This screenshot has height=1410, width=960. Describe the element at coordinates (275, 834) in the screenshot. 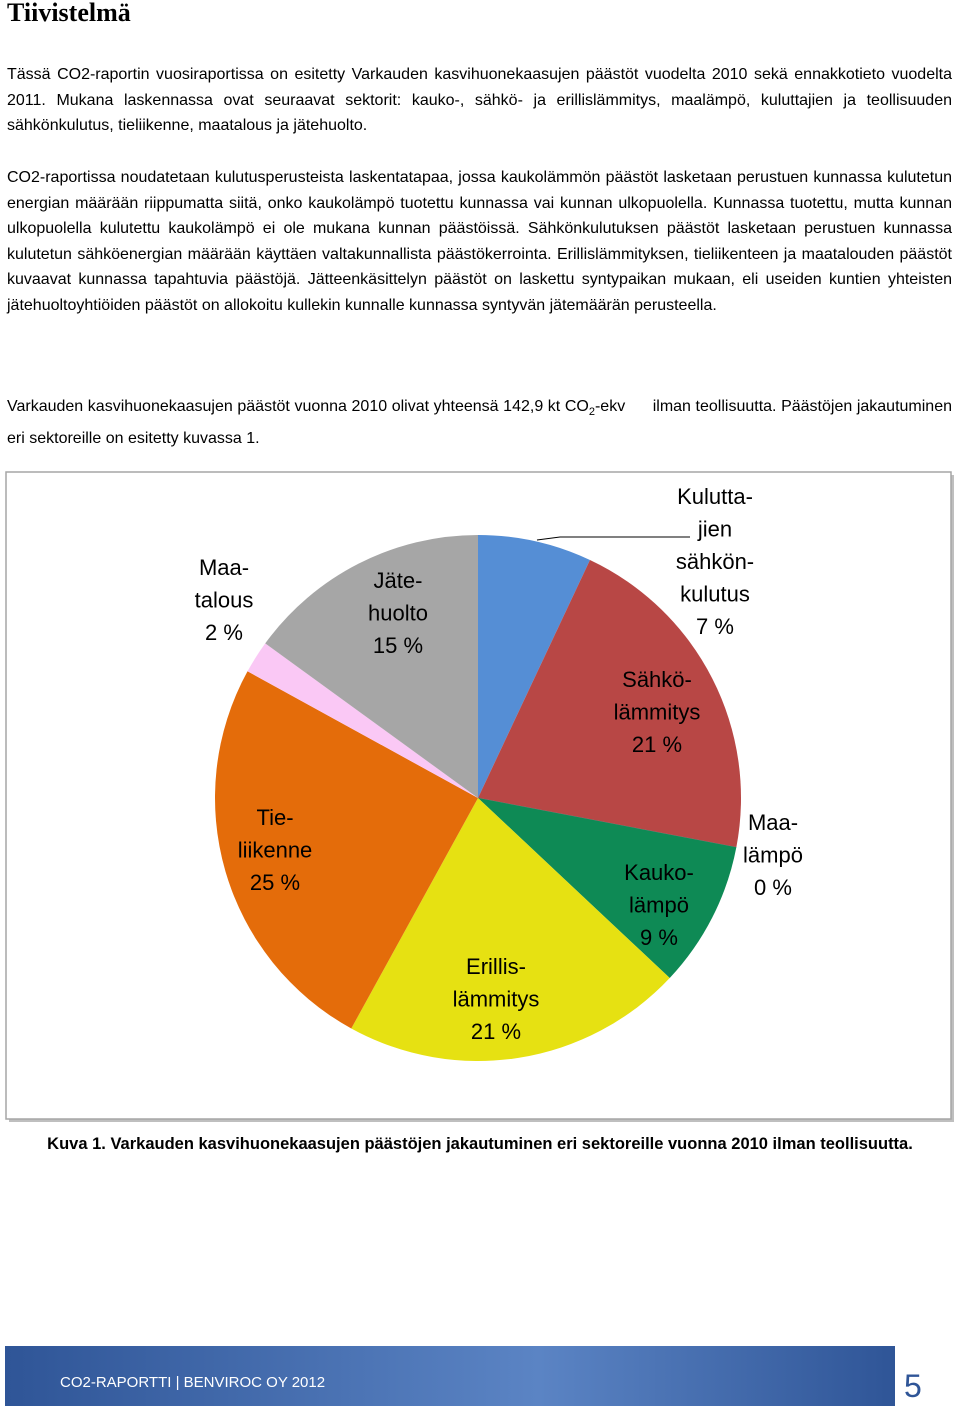

I see `slice-label: Tie-liikenne` at that location.